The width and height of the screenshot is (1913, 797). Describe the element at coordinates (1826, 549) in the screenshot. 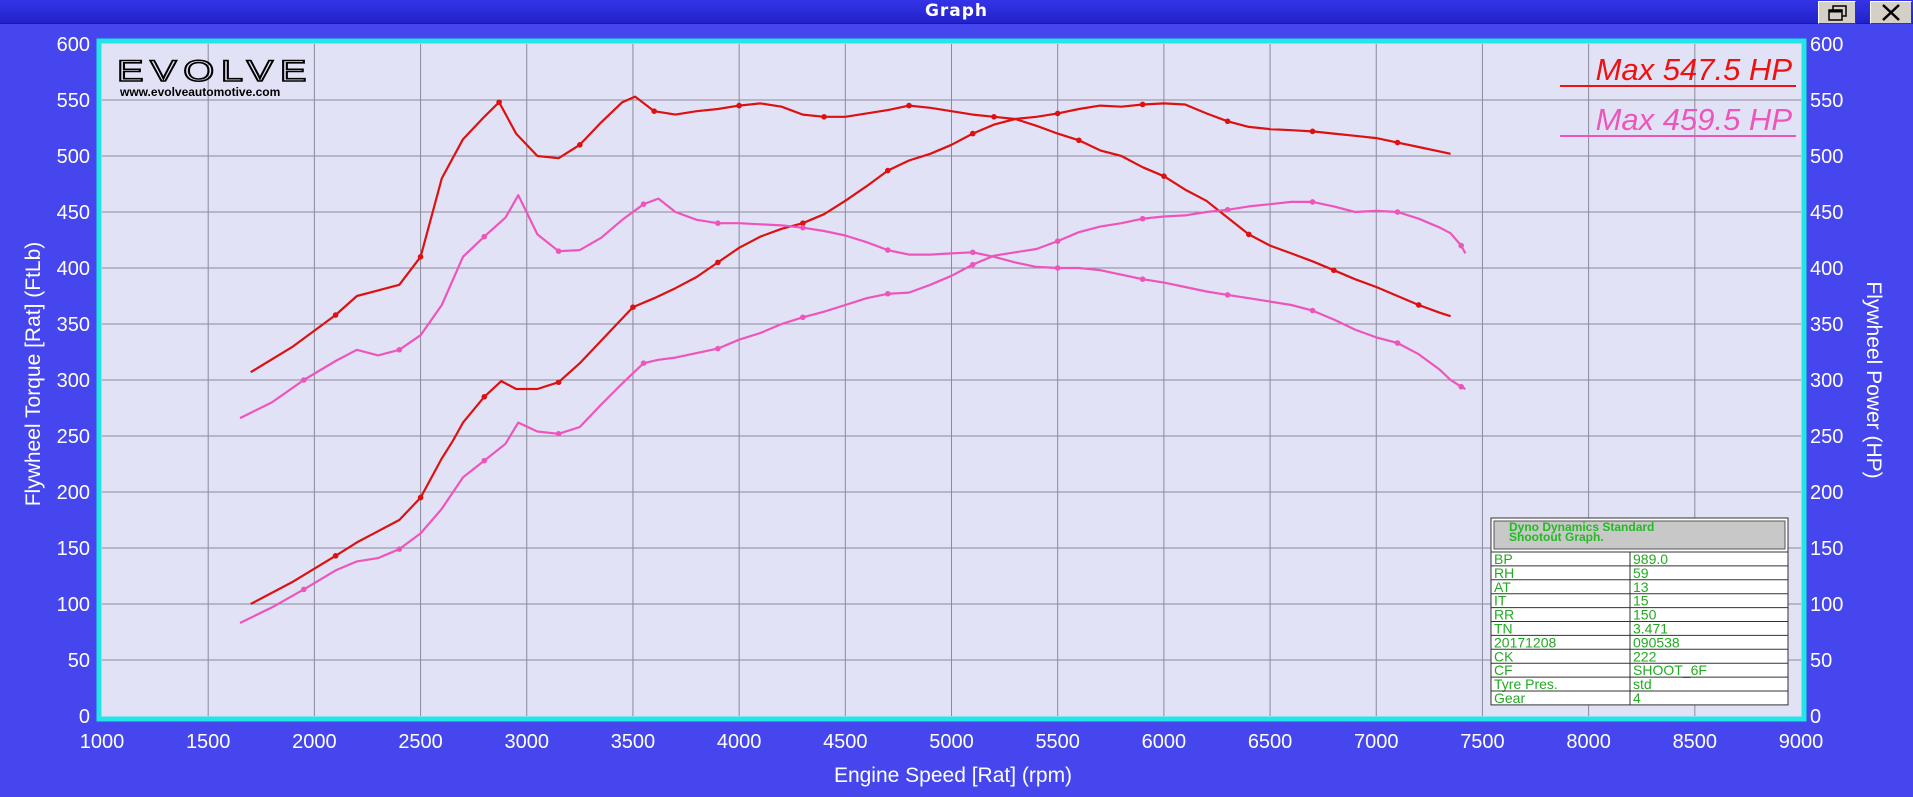

I see `y-right-tick-label: 150` at that location.